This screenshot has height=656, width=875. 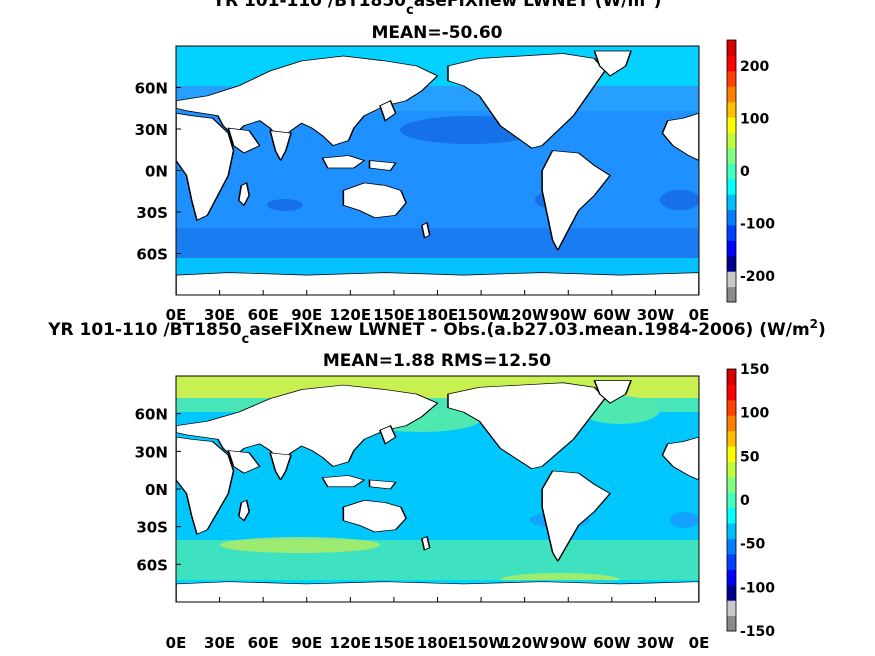 I want to click on colorbar-tick-label: 200, so click(x=754, y=67).